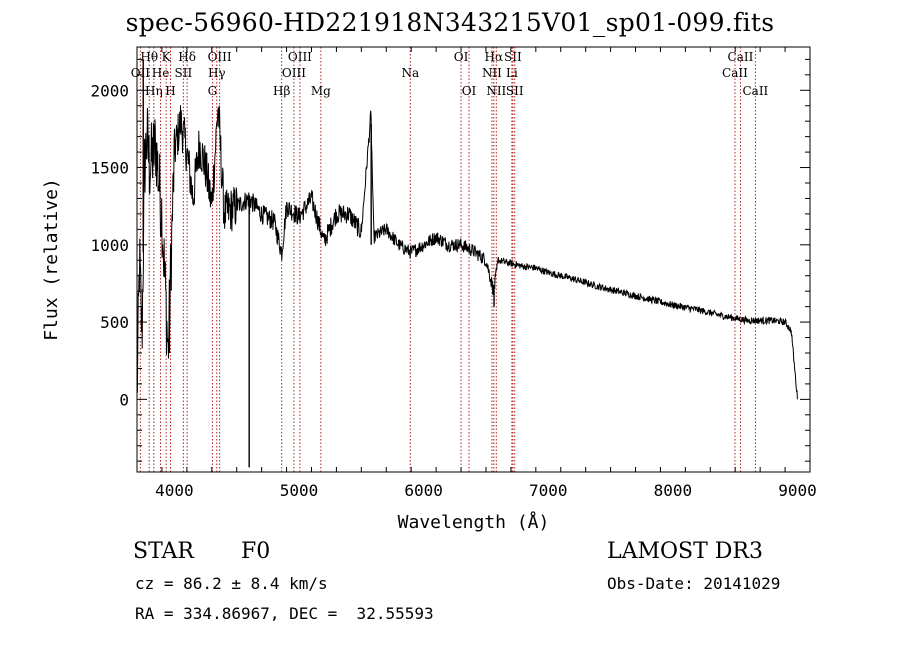  What do you see at coordinates (492, 73) in the screenshot?
I see `line-label-19: NII` at bounding box center [492, 73].